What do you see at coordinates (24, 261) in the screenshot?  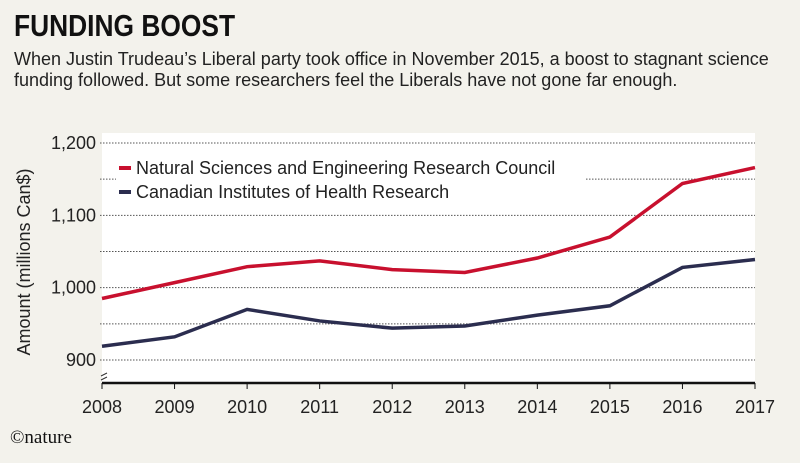 I see `y-axis-label: Amount (millions Can$)` at bounding box center [24, 261].